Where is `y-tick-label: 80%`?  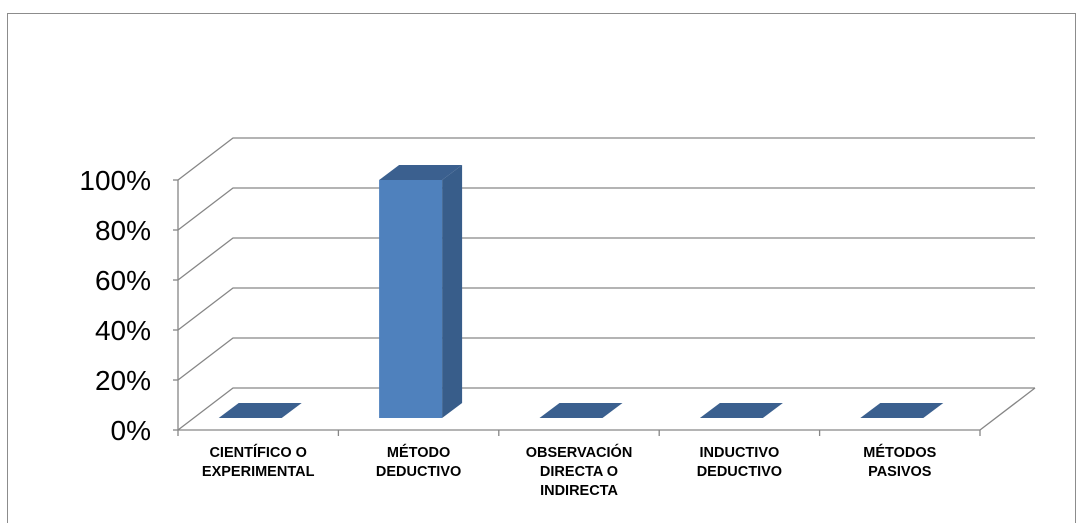
y-tick-label: 80% is located at coordinates (123, 230).